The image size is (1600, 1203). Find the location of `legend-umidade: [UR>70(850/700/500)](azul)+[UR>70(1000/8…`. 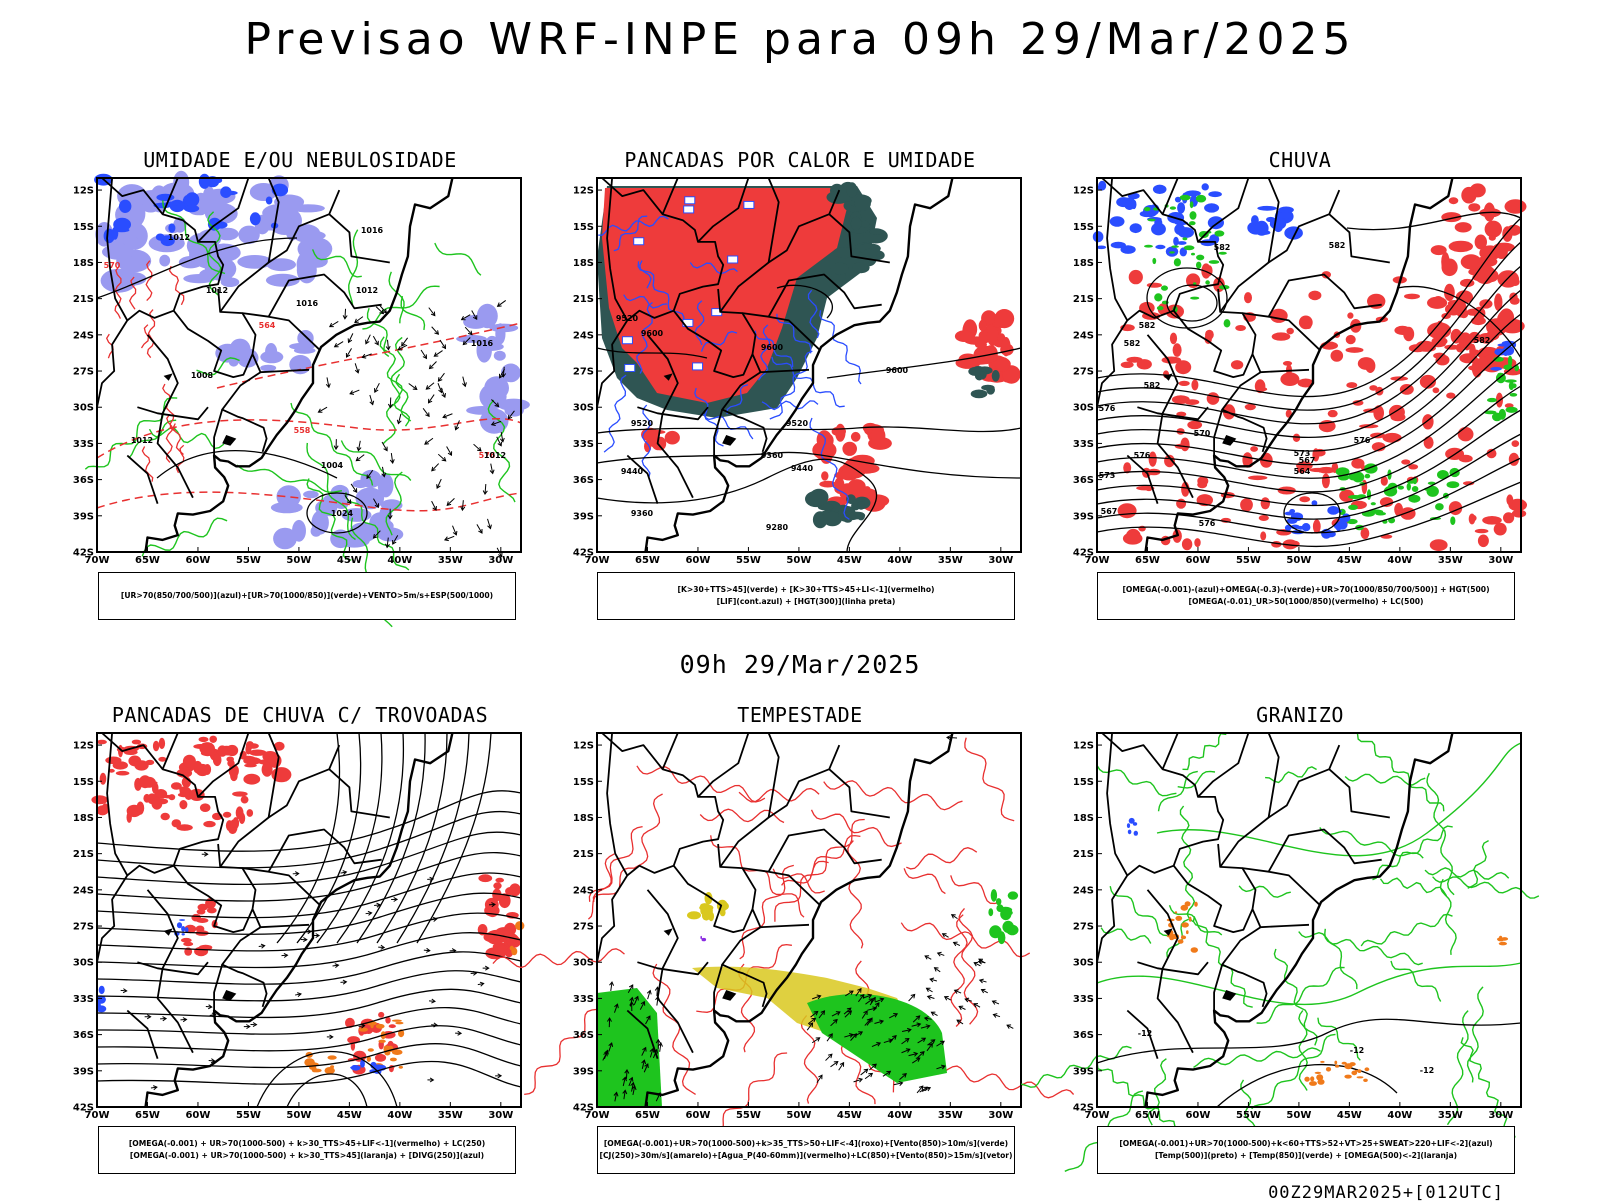

legend-umidade: [UR>70(850/700/500)](azul)+[UR>70(1000/8… is located at coordinates (307, 596).